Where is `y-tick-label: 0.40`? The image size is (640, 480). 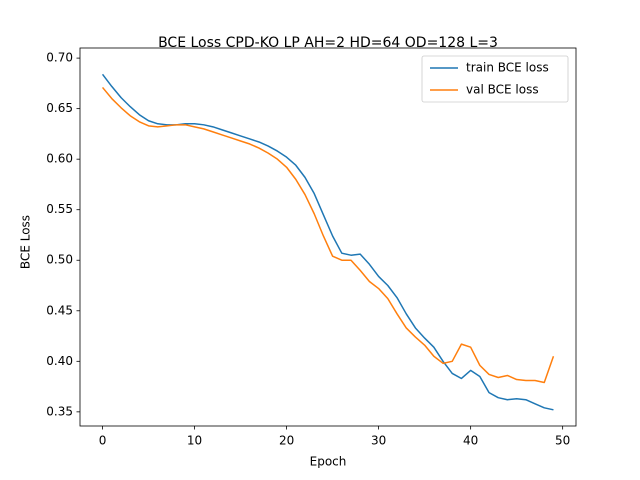 y-tick-label: 0.40 is located at coordinates (59, 361).